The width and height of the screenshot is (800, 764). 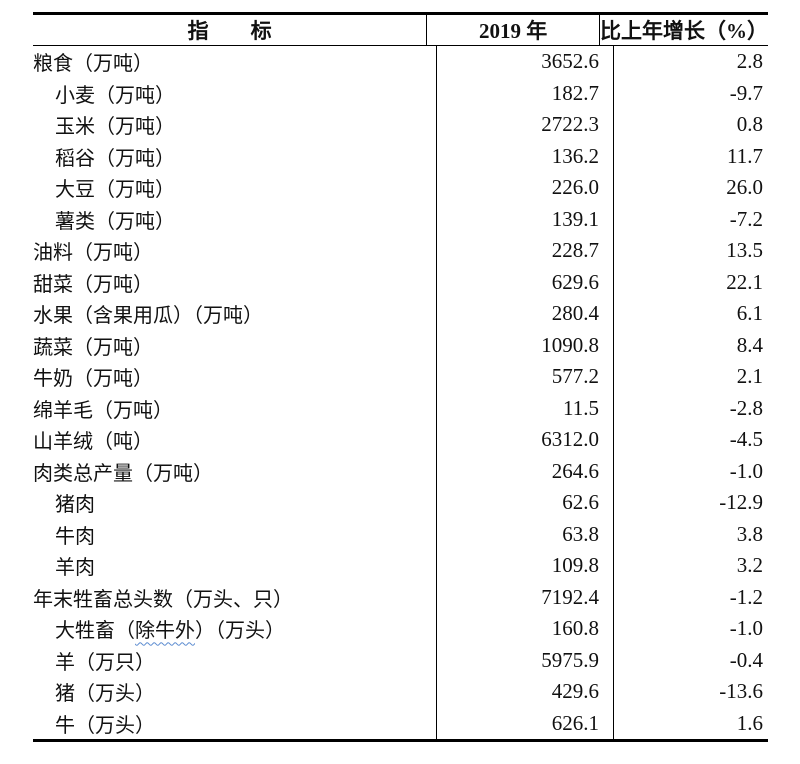 What do you see at coordinates (524, 723) in the screenshot?
I see `value-2019-cell: 626.1` at bounding box center [524, 723].